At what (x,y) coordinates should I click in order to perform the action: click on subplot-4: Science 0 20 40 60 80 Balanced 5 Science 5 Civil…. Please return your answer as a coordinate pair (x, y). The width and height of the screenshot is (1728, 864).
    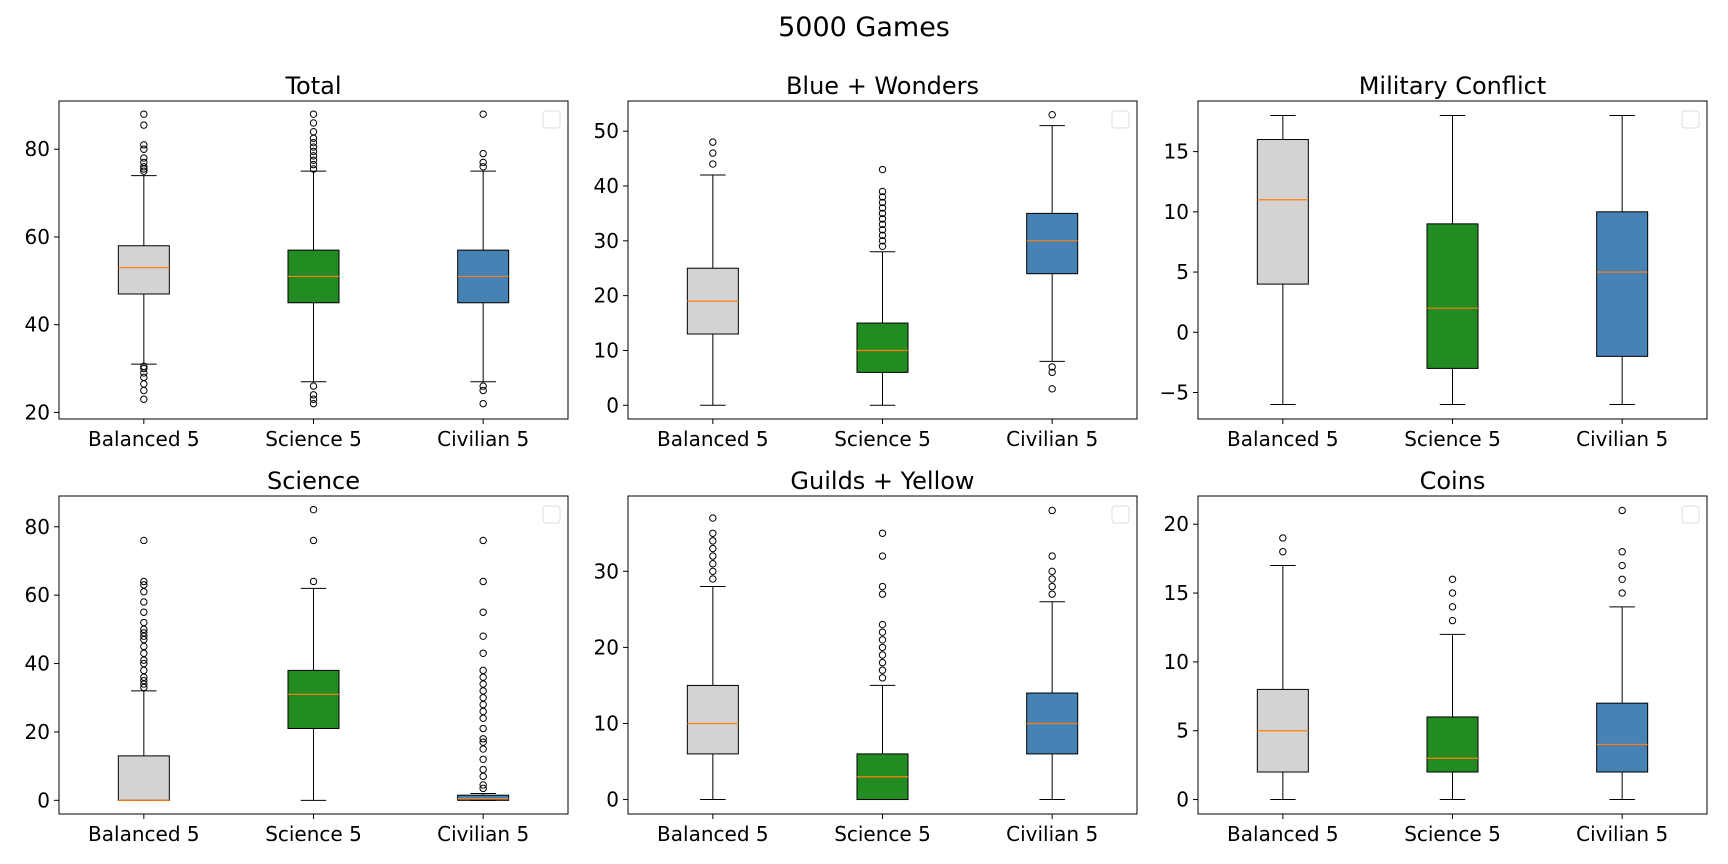
    Looking at the image, I should click on (297, 656).